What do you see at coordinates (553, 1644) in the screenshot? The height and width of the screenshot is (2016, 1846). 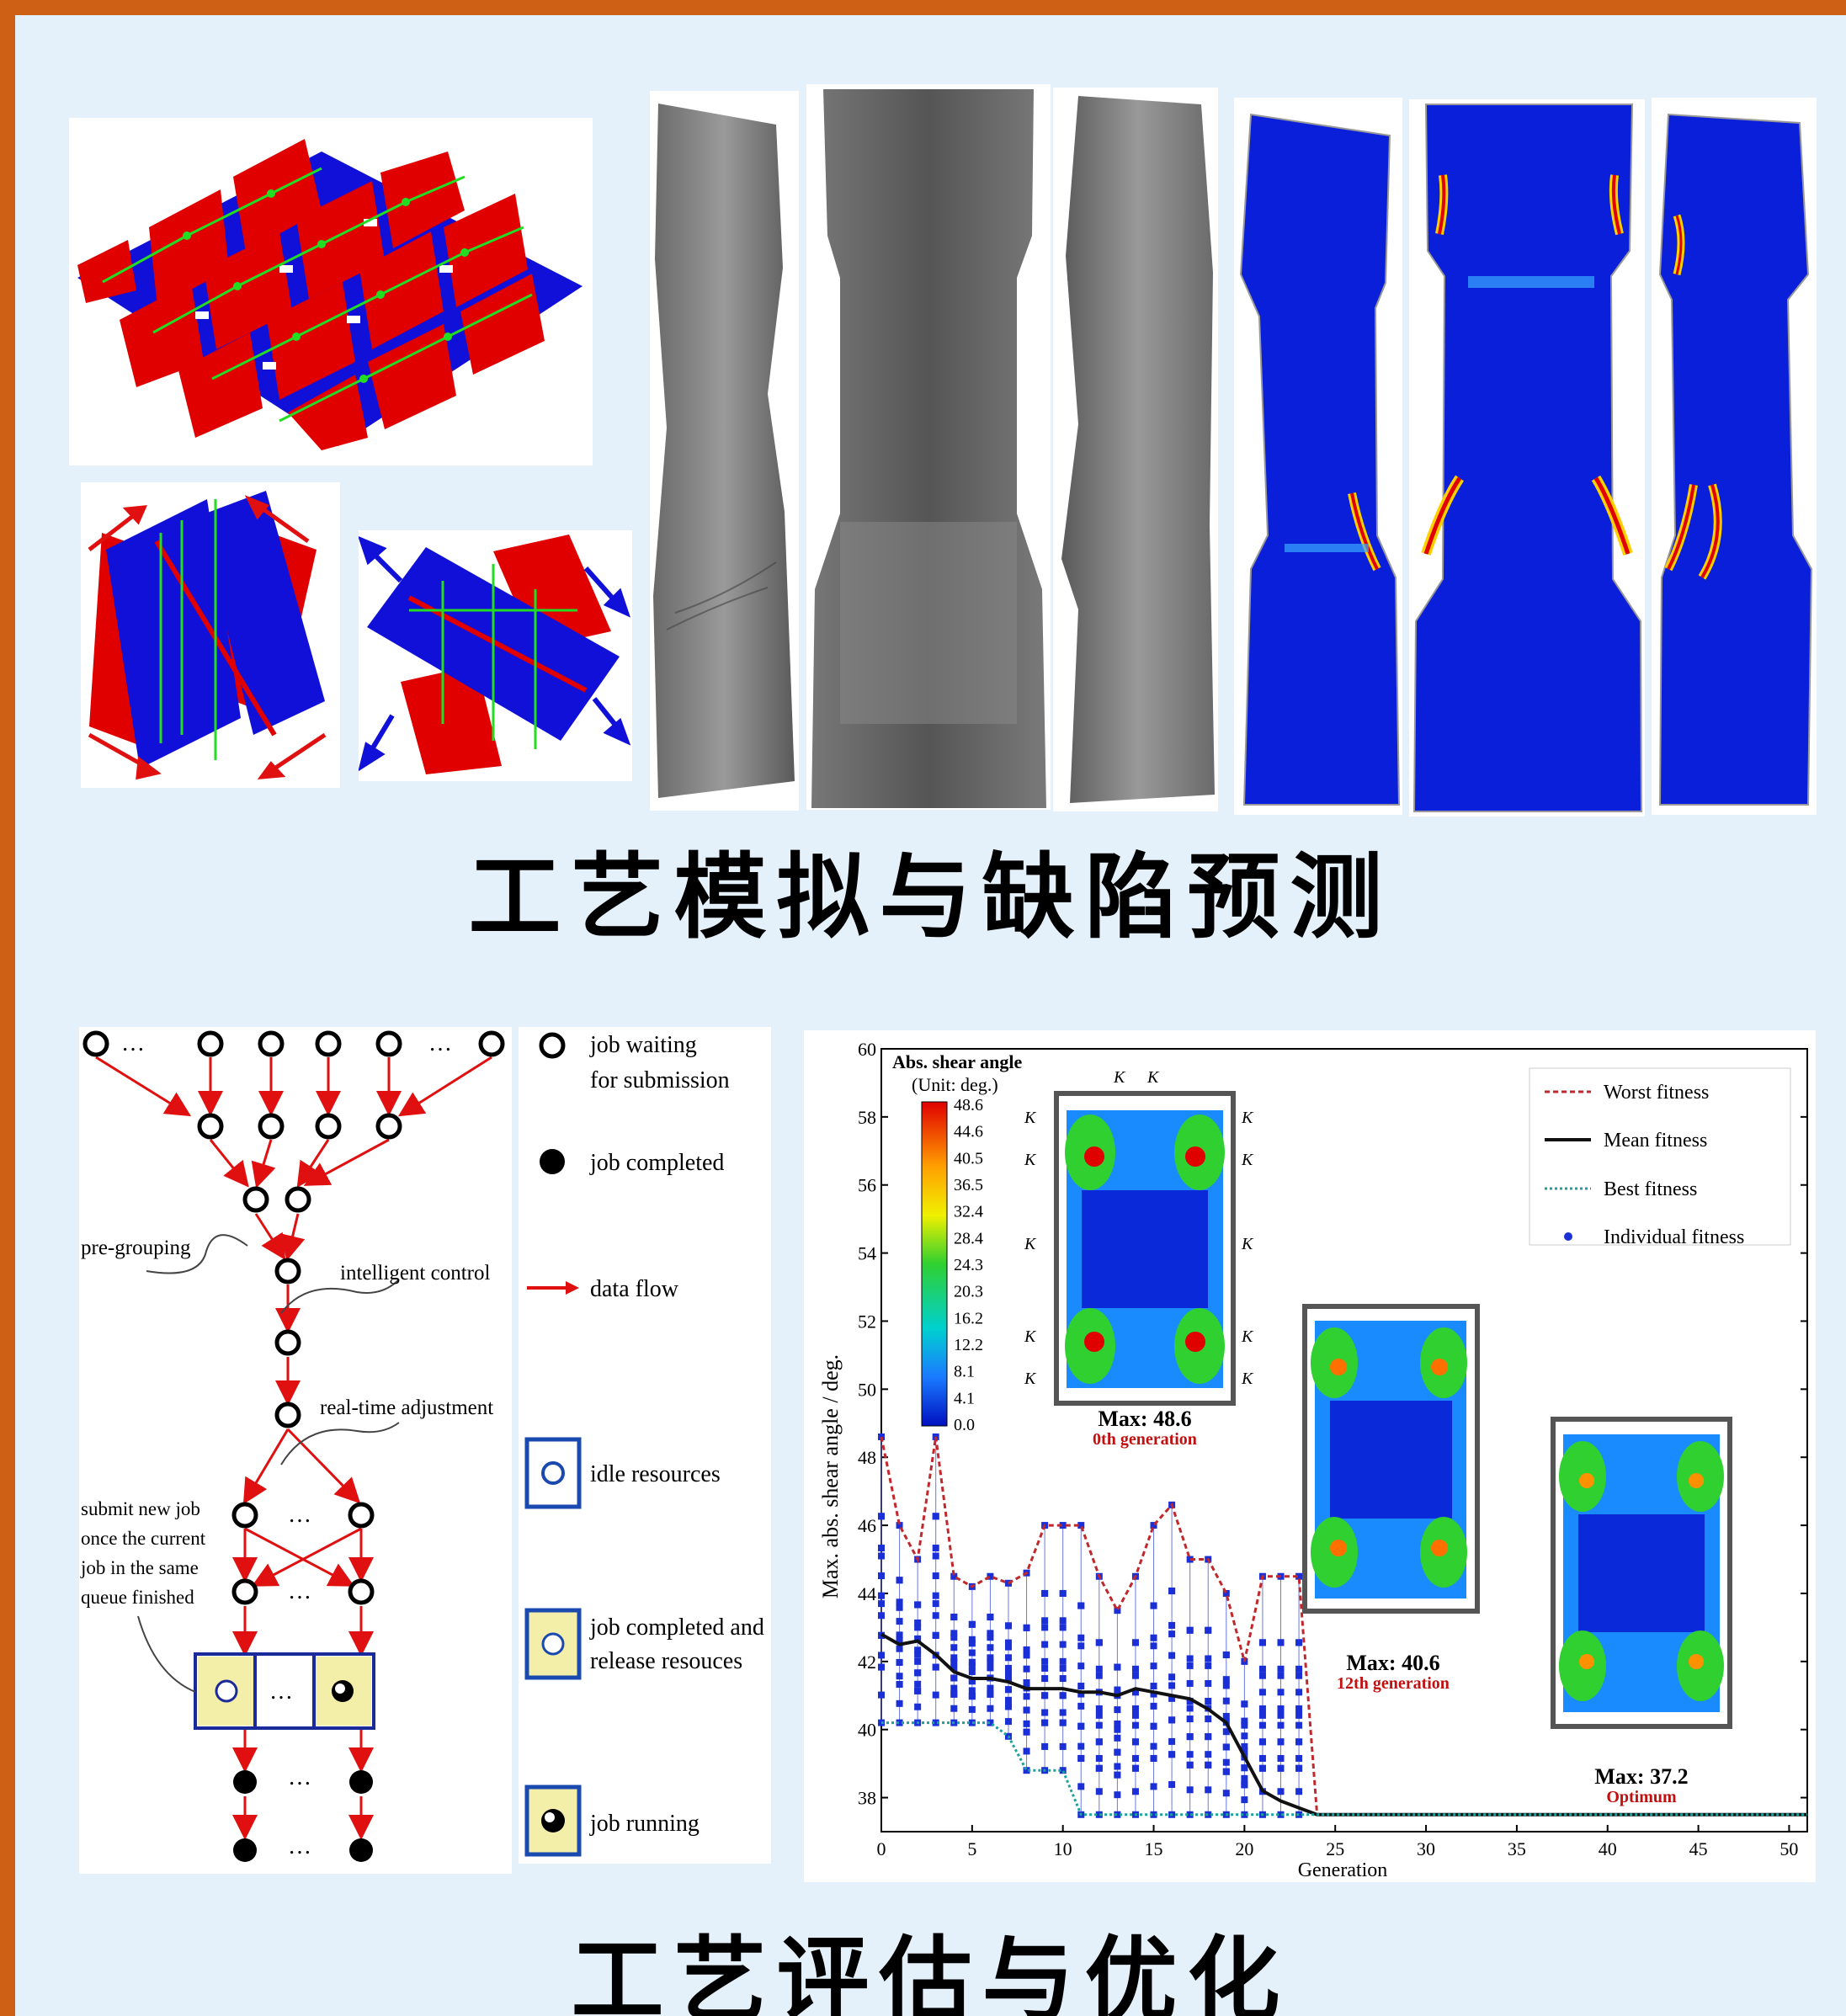 I see `released-resource-icon` at bounding box center [553, 1644].